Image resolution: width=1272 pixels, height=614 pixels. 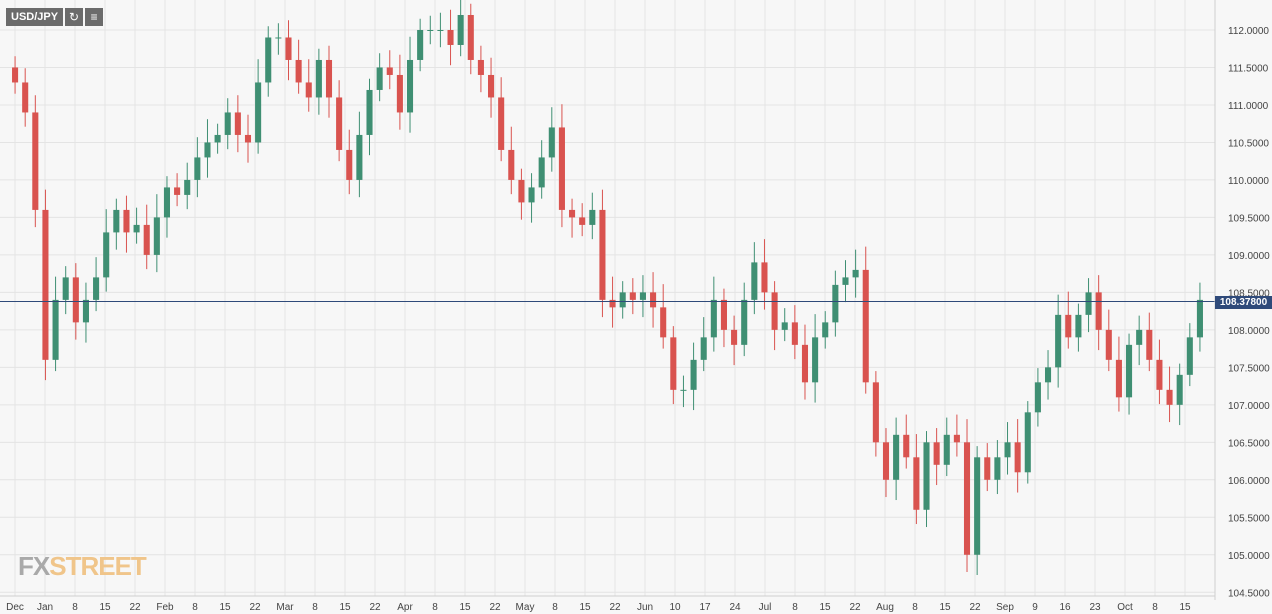 What do you see at coordinates (1035, 607) in the screenshot?
I see `x-tick-label: 9` at bounding box center [1035, 607].